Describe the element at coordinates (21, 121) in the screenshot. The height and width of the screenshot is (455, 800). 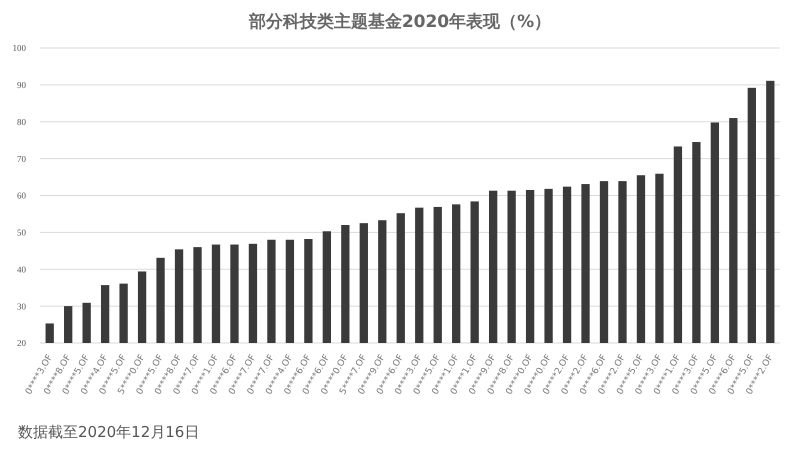
I see `y-tick-label: 80` at that location.